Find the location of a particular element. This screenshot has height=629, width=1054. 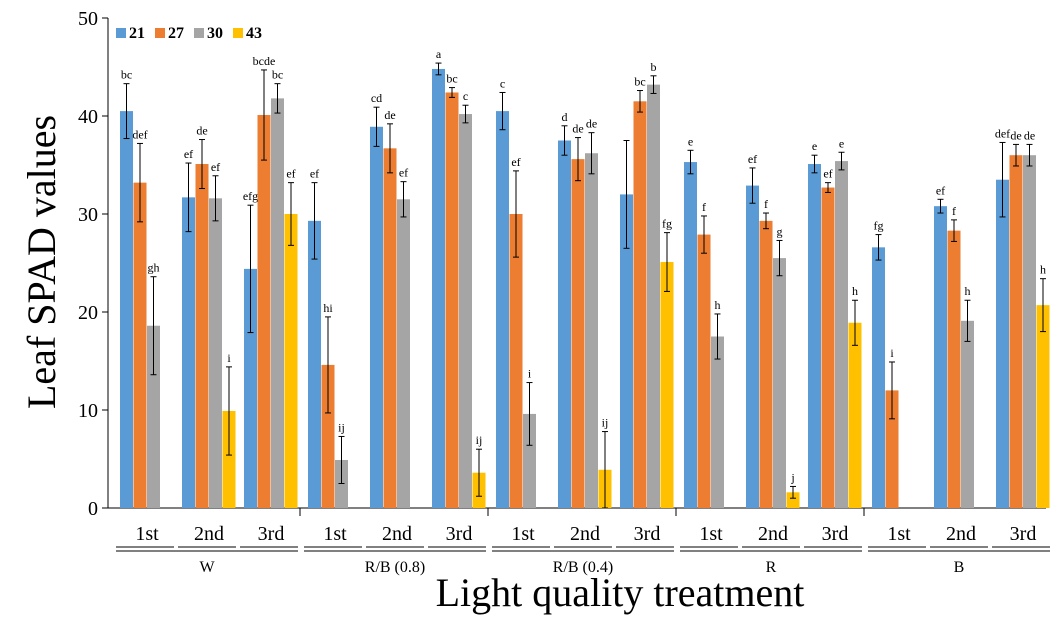

significance-label: c is located at coordinates (465, 96).